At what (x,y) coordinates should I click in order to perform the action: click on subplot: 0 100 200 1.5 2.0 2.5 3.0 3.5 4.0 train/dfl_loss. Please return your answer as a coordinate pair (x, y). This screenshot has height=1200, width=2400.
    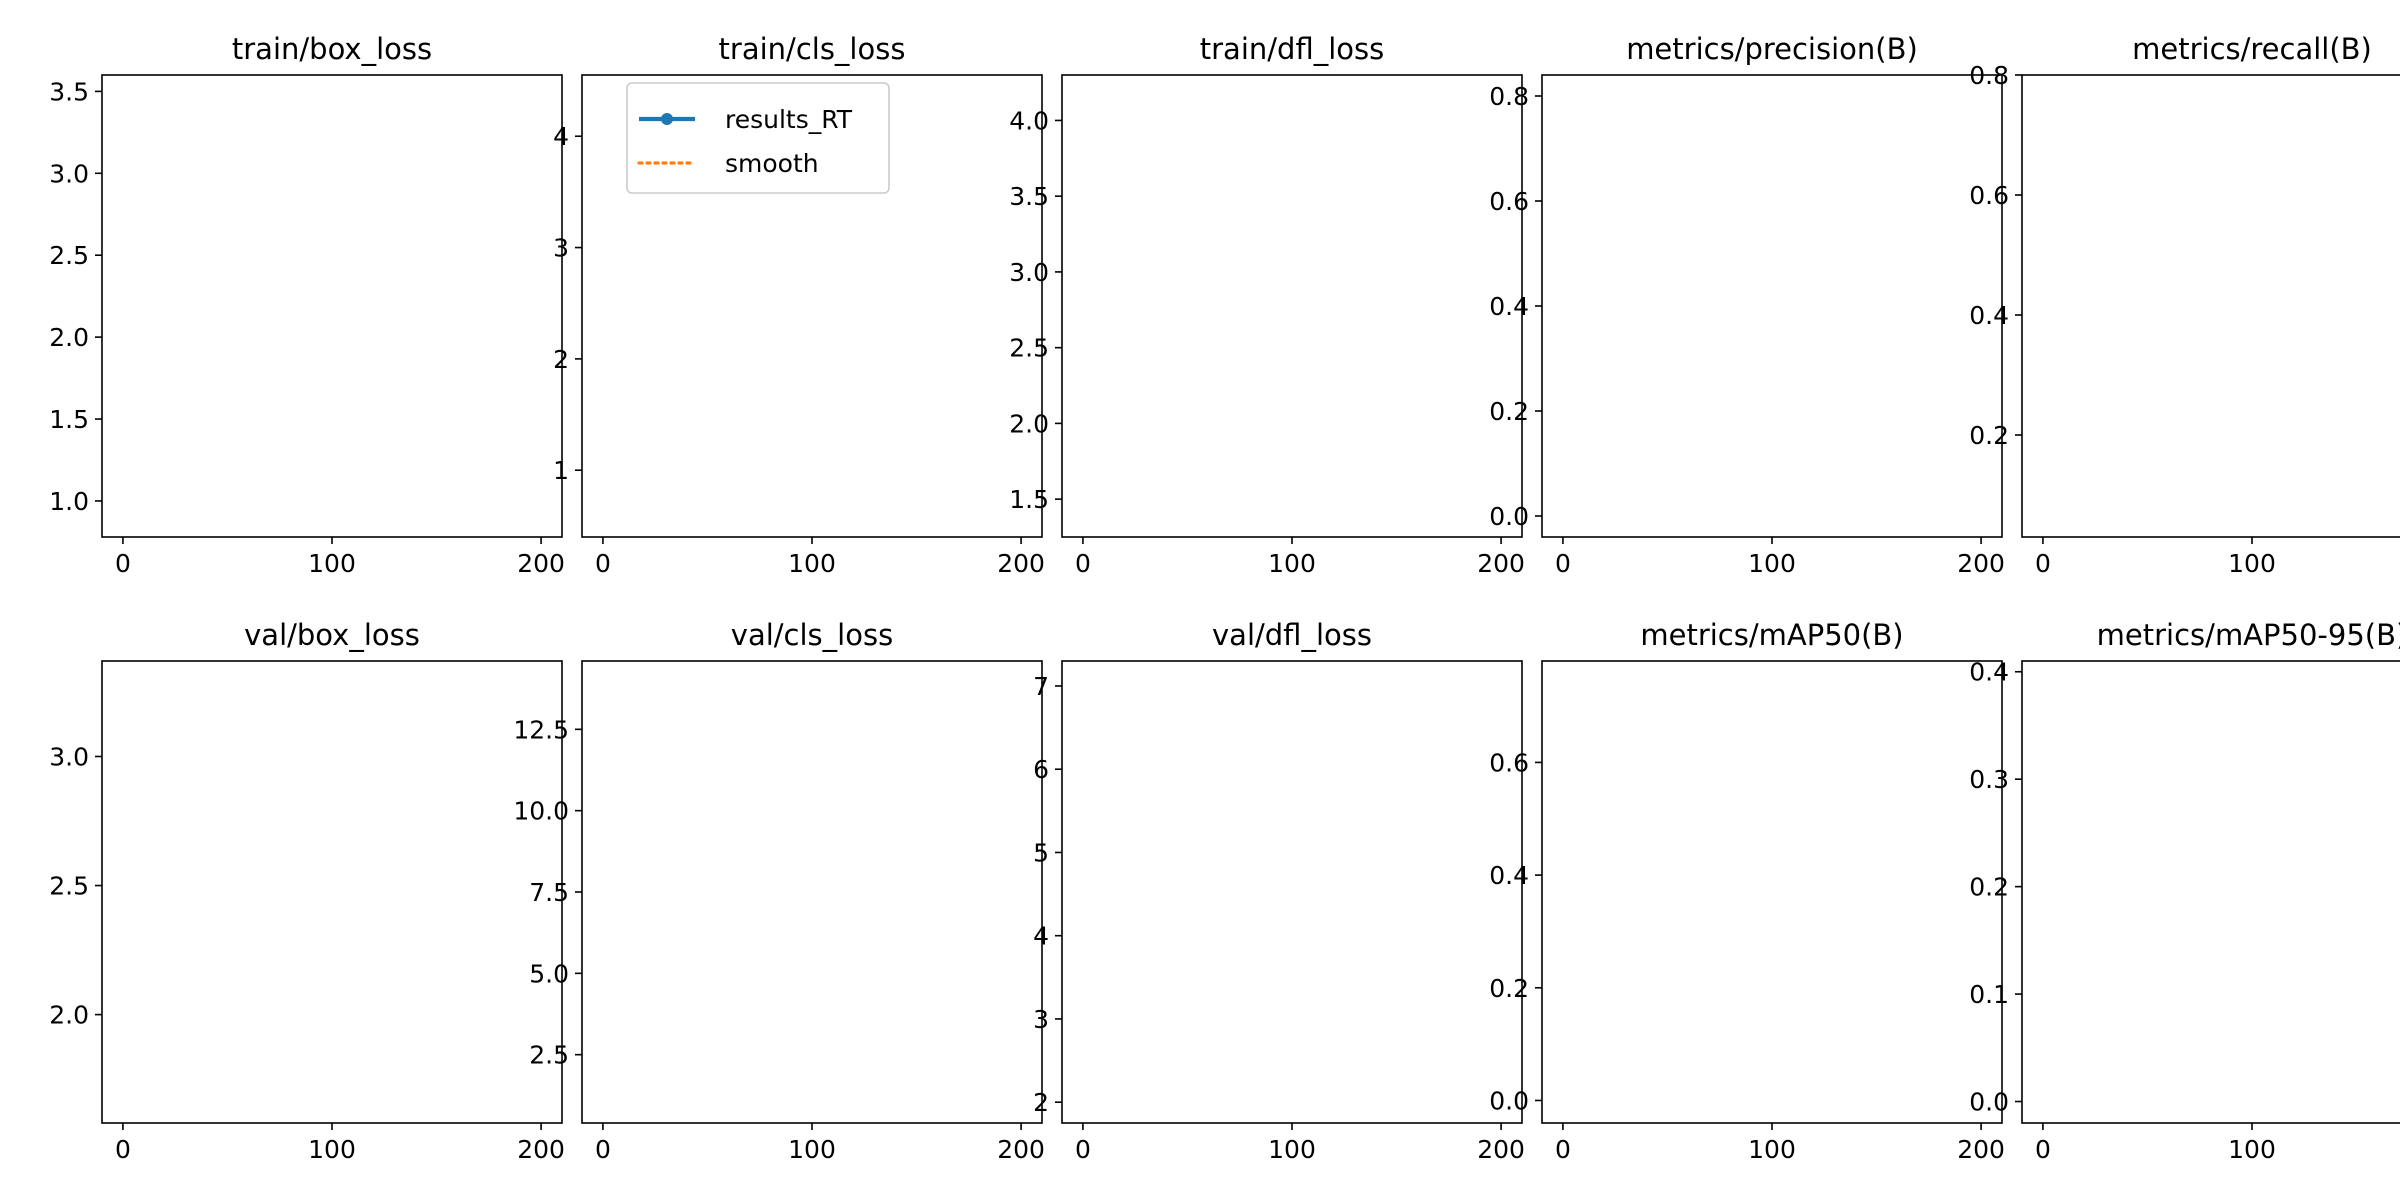
    Looking at the image, I should click on (1267, 305).